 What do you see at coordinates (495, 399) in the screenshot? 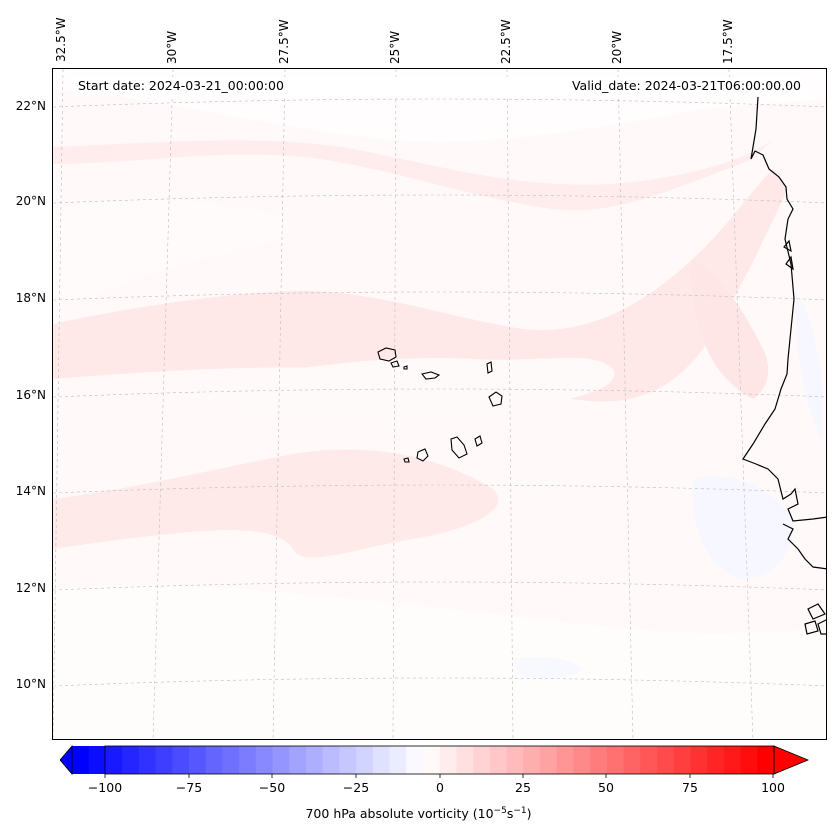
I see `island-boa-vista` at bounding box center [495, 399].